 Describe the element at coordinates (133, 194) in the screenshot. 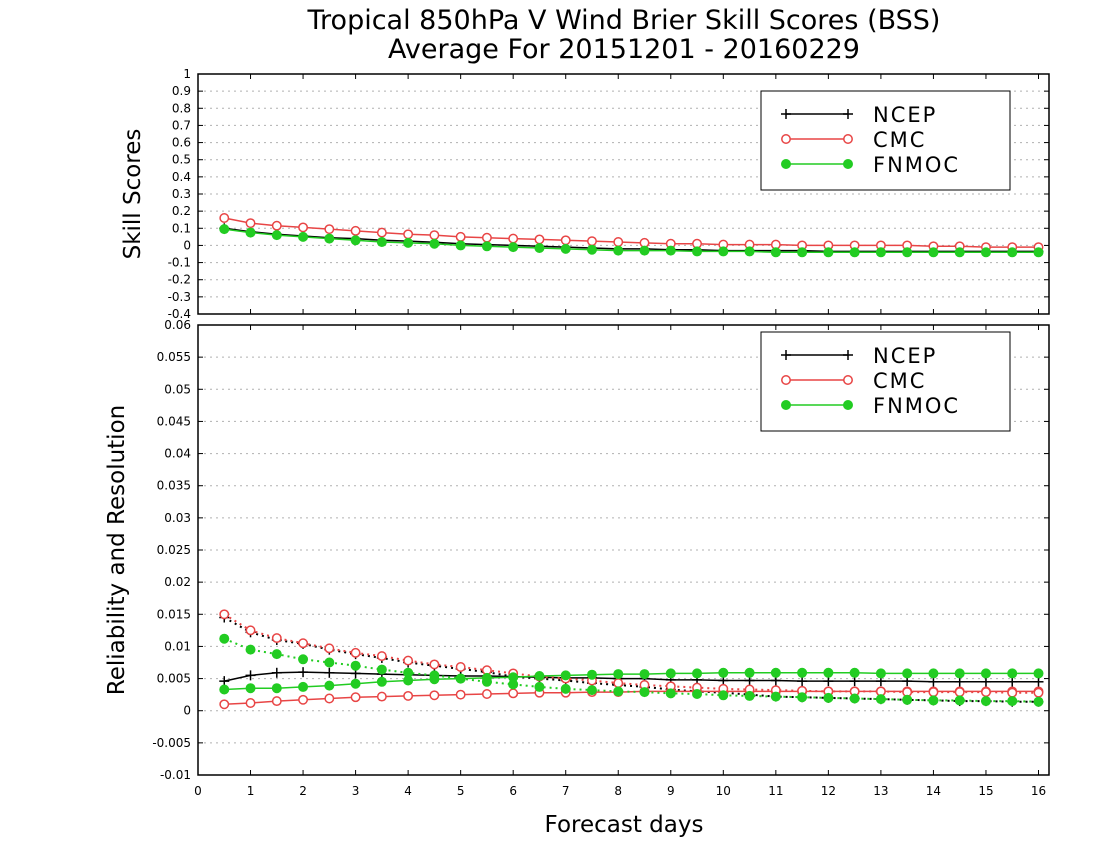

I see `y-axis-label: Skill Scores` at that location.